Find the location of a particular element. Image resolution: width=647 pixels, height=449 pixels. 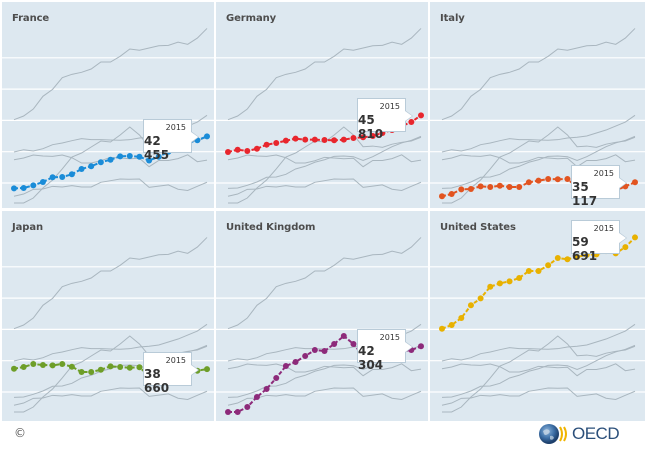

oecd-logo-text: OECD is located at coordinates (596, 433).